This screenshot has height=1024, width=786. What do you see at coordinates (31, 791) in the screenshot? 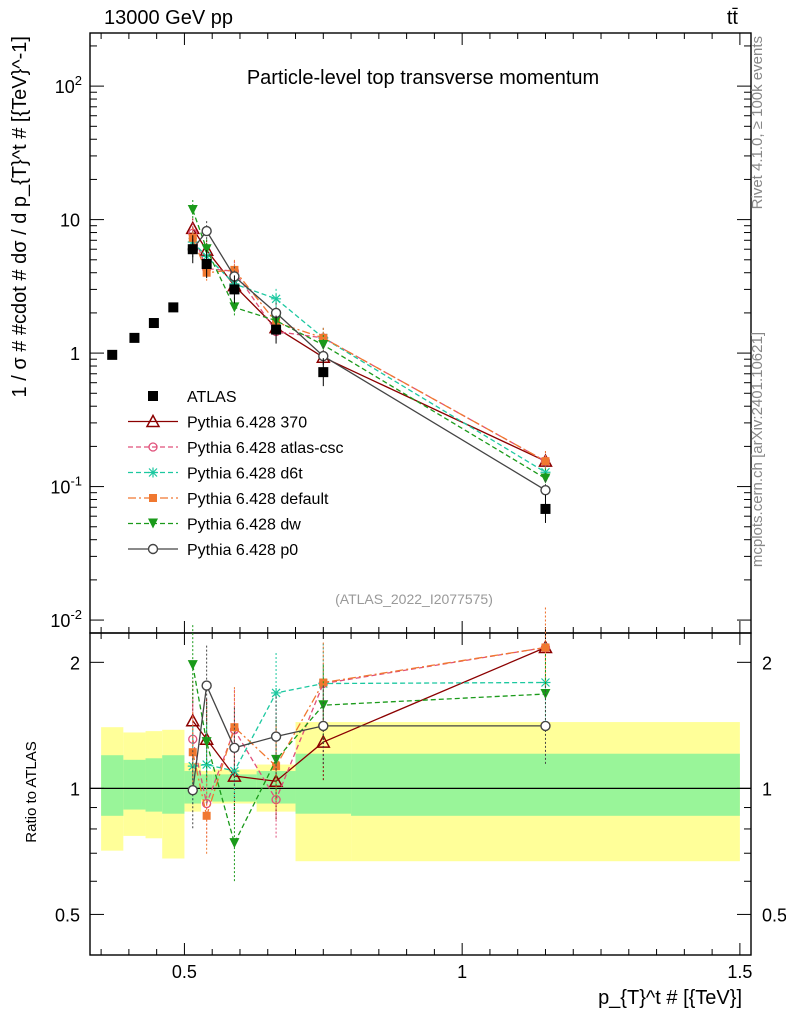
I see `ratio-y-axis-label: Ratio to ATLAS` at bounding box center [31, 791].